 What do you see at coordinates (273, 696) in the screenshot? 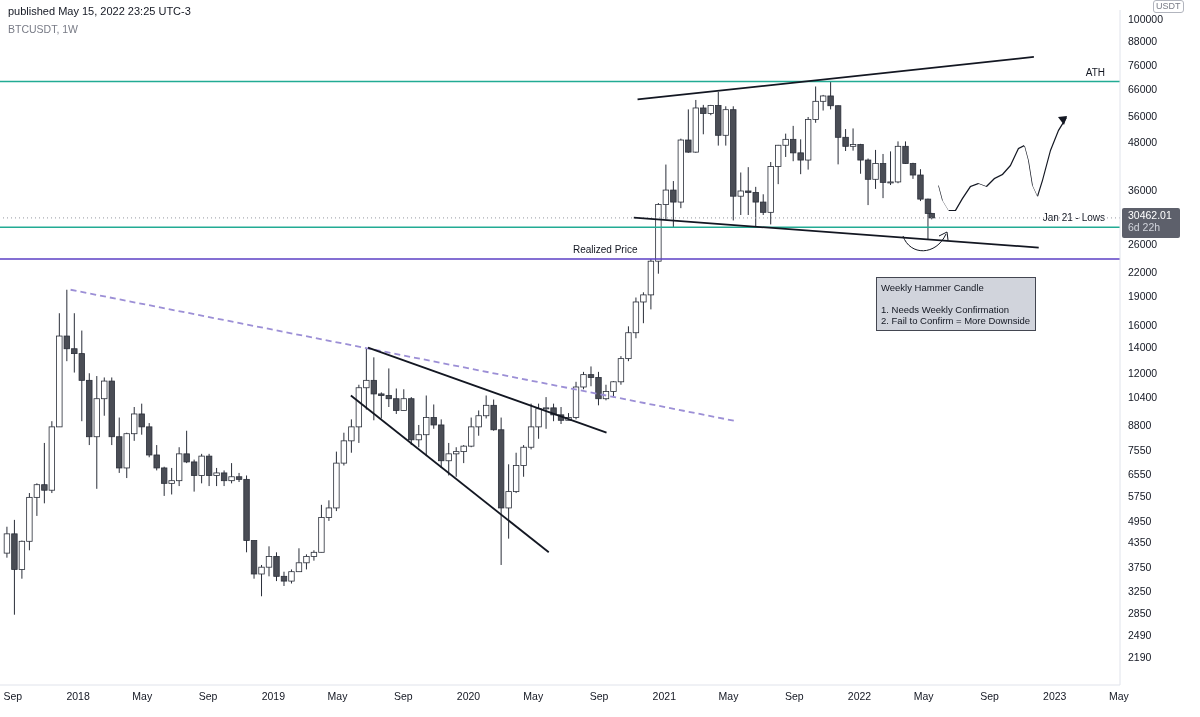
I see `x-tick-label: 2019` at bounding box center [273, 696].